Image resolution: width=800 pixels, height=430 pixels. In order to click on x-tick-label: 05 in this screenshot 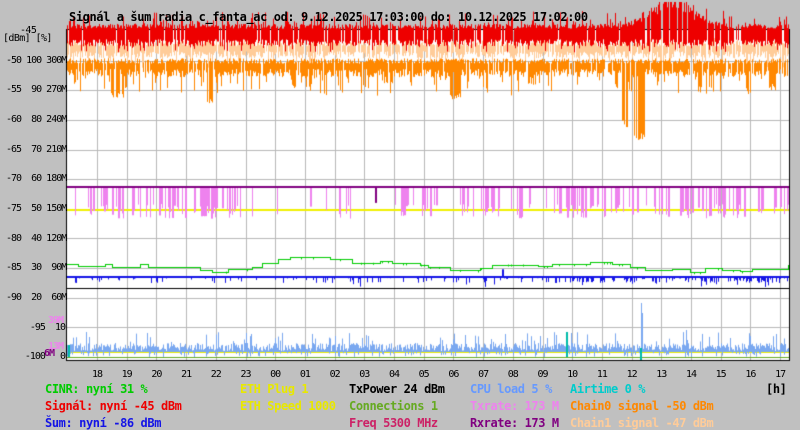, I will do `click(424, 374)`.